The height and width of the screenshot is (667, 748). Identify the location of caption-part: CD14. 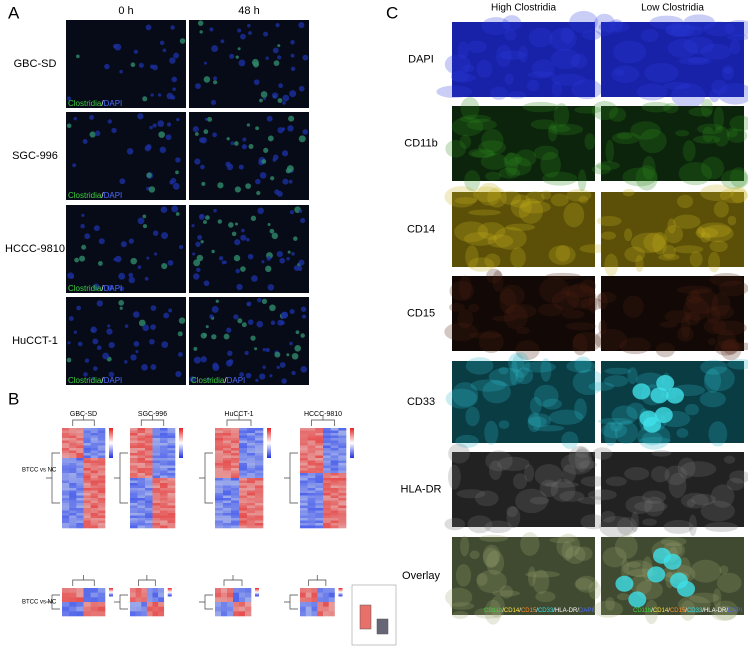
(661, 611).